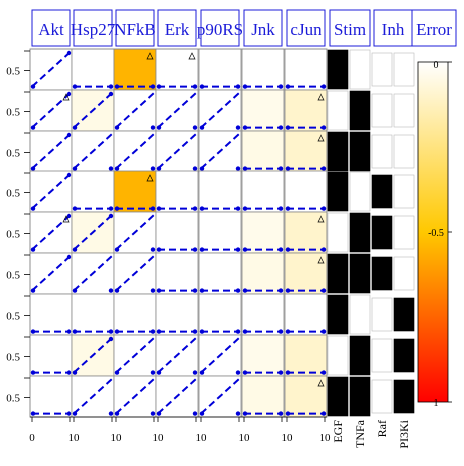 The height and width of the screenshot is (466, 464). I want to click on header-error-box, so click(434, 28).